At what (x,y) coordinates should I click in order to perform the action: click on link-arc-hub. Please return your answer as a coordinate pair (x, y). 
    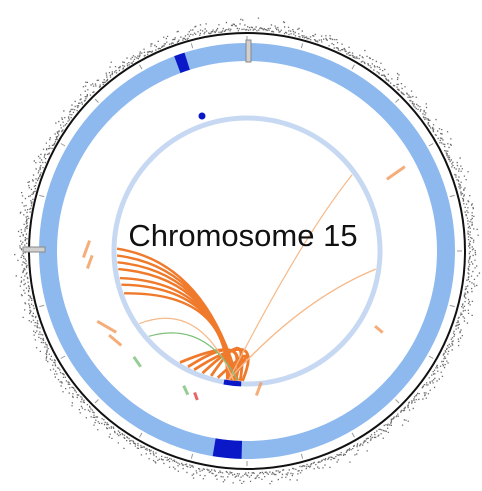
    Looking at the image, I should click on (221, 364).